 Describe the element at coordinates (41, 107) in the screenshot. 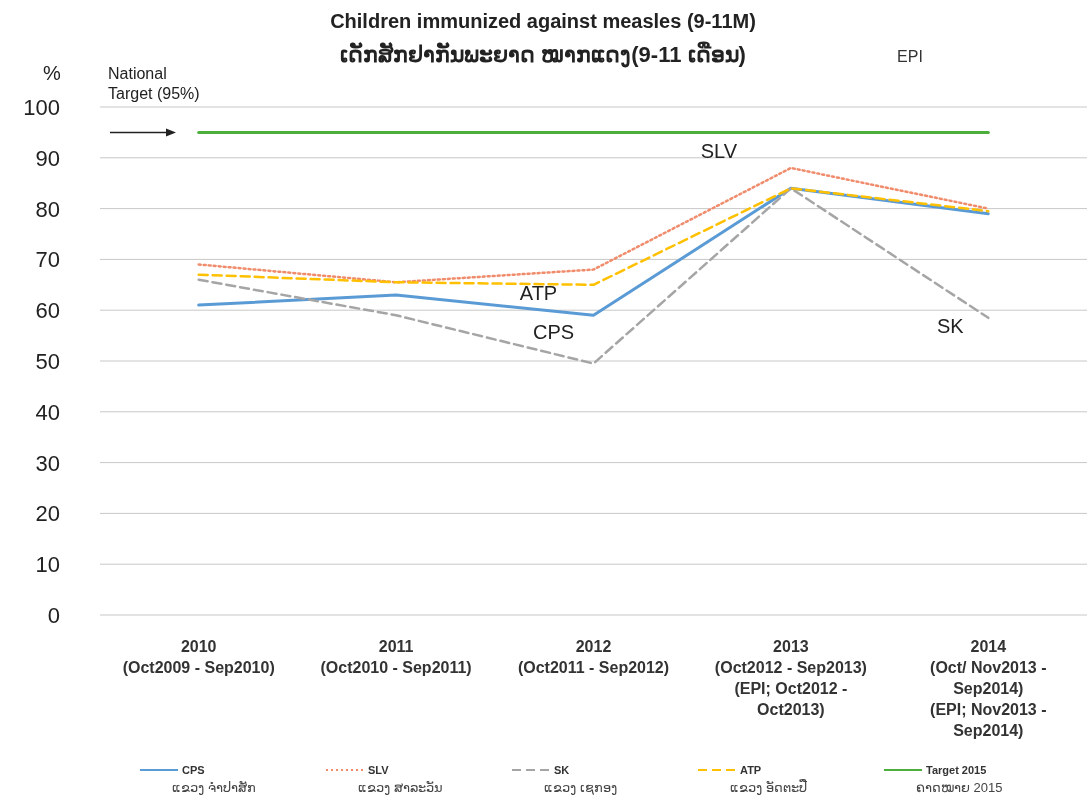

I see `y-tick-label: 100` at that location.